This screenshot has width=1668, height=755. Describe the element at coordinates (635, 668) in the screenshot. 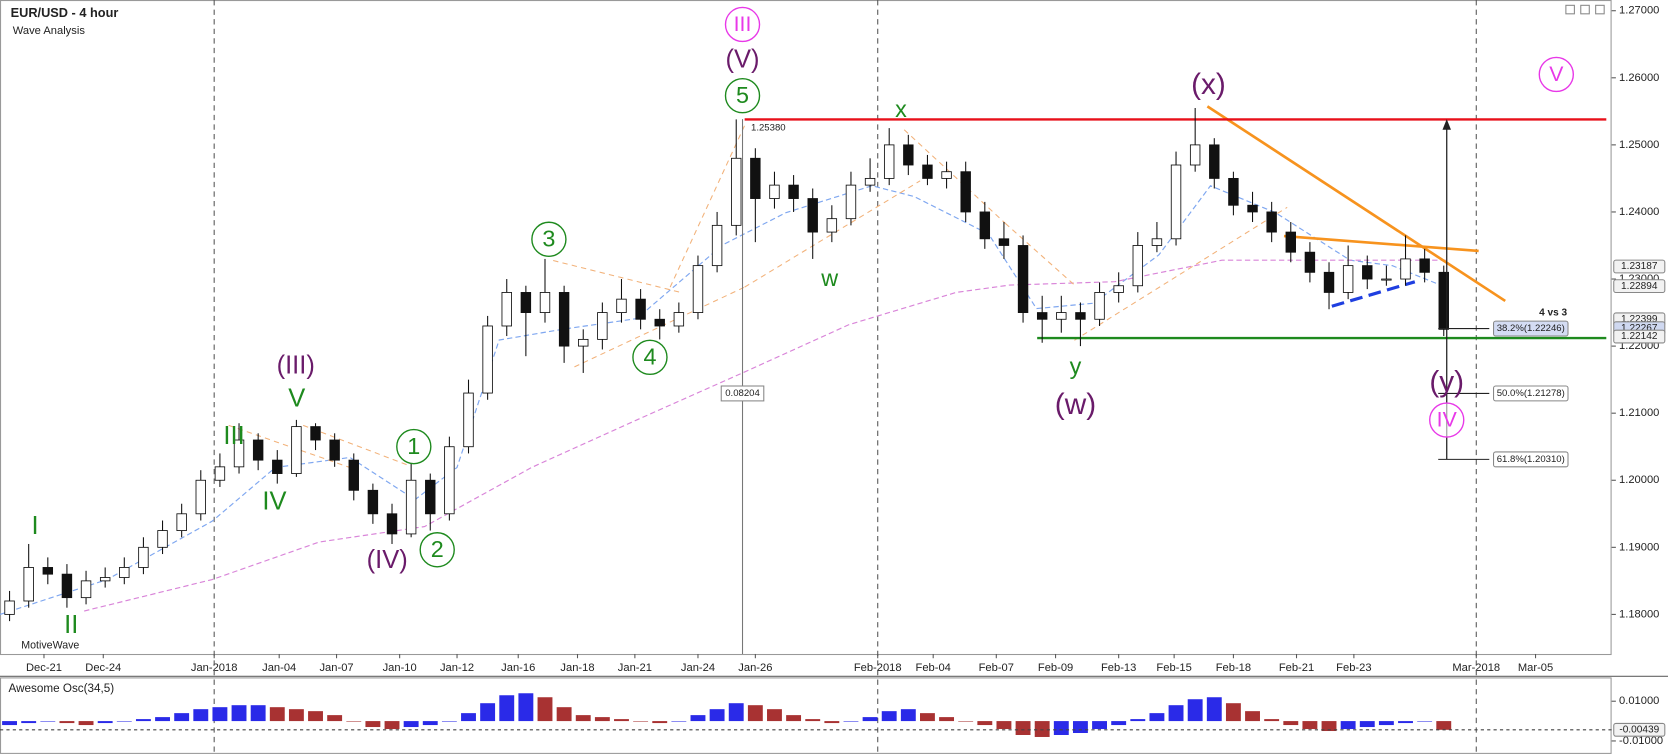

I see `x-tick-label: Jan-21` at that location.